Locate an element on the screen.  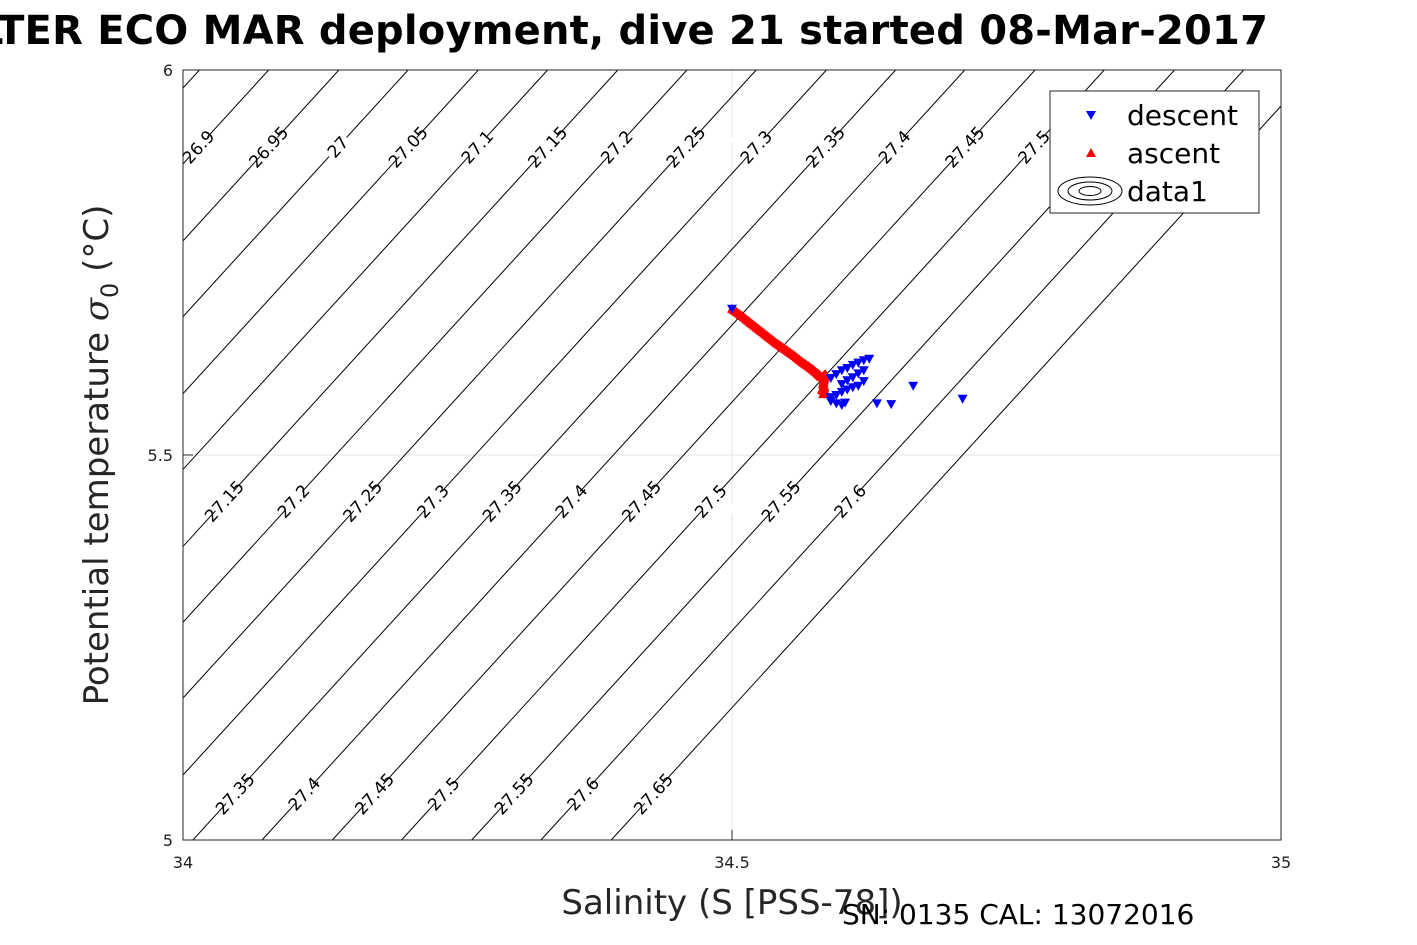
legend-descent-label: descent is located at coordinates (1182, 115).